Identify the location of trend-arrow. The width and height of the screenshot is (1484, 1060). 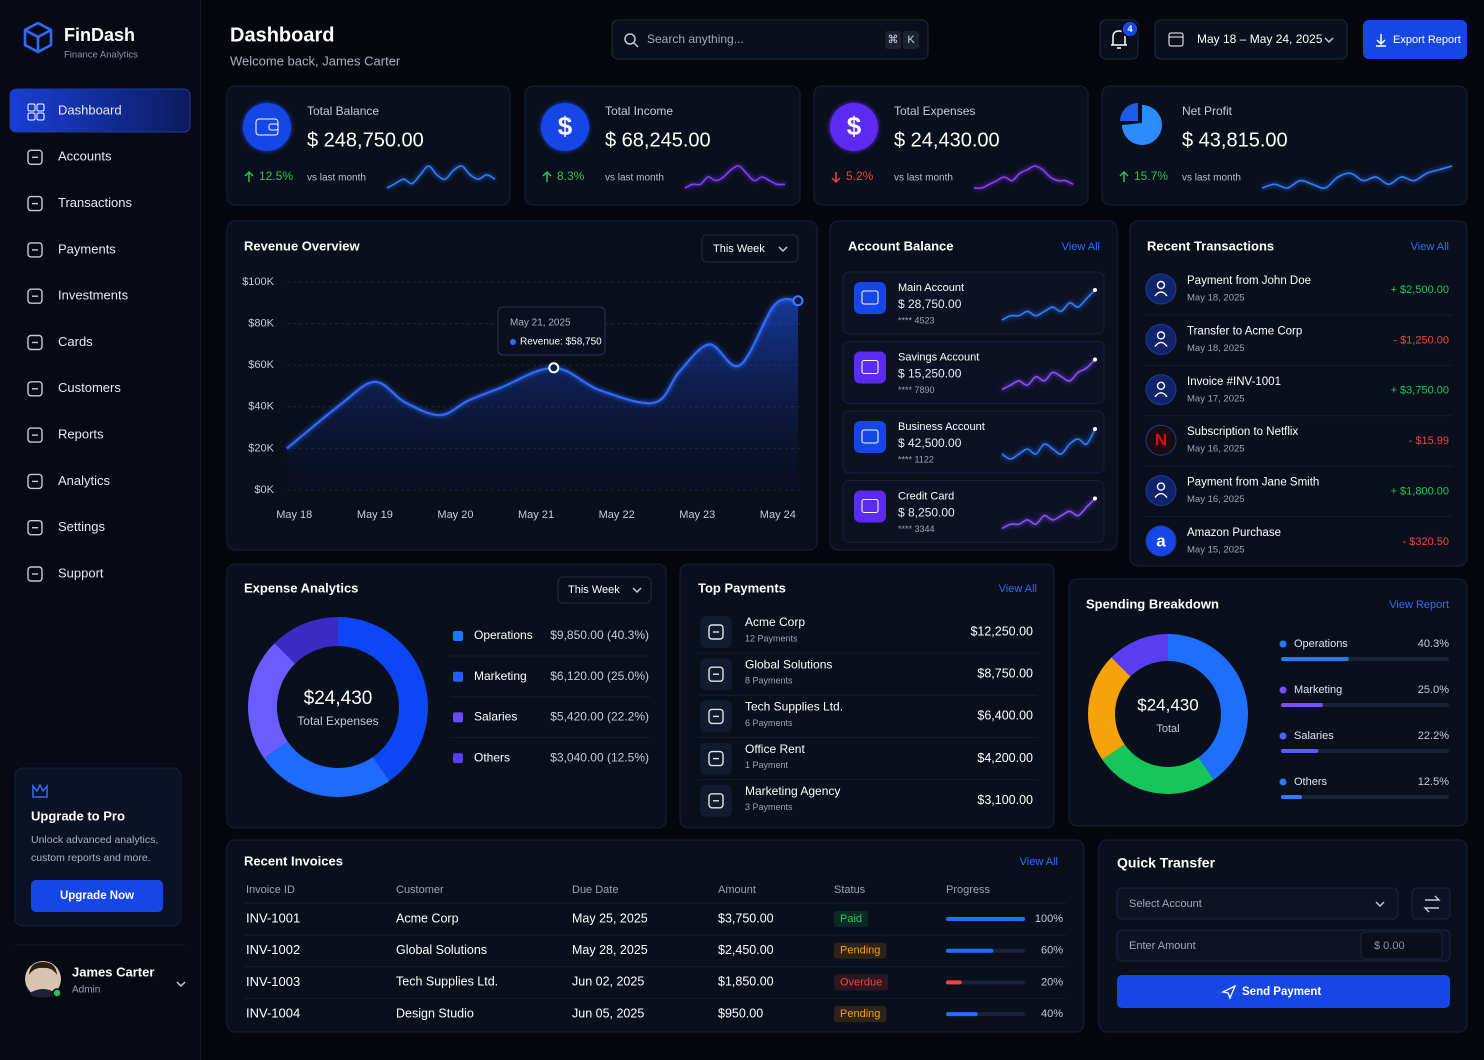
(1124, 176).